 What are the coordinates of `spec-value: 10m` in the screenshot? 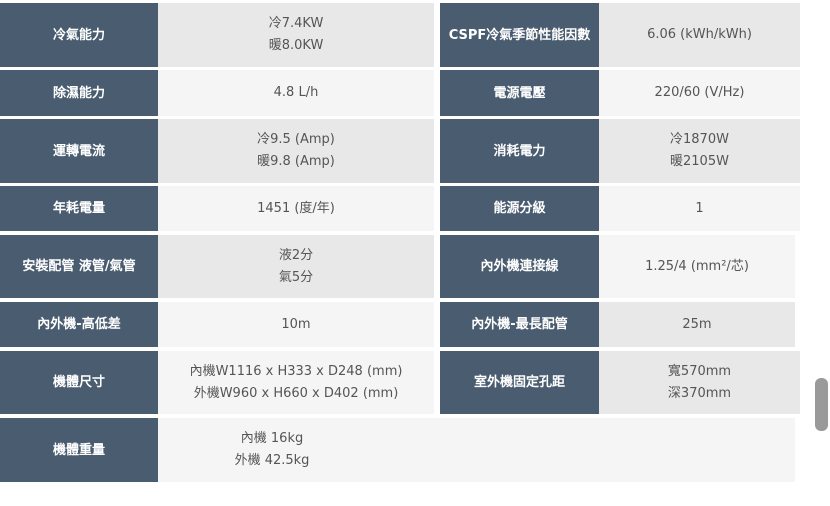 It's located at (296, 324).